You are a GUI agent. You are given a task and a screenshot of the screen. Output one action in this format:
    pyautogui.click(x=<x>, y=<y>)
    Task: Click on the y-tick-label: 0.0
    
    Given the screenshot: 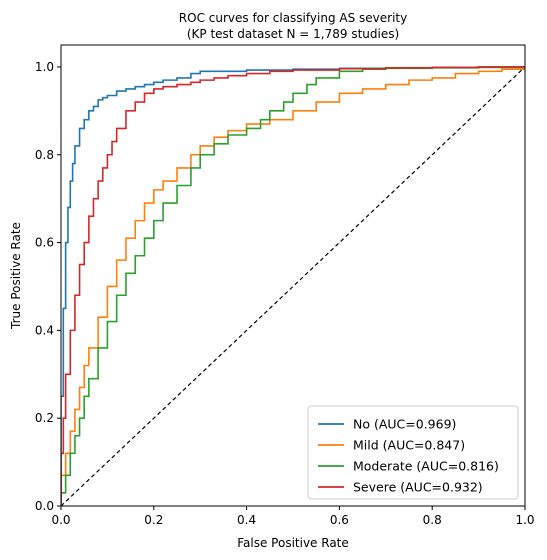 What is the action you would take?
    pyautogui.click(x=44, y=506)
    